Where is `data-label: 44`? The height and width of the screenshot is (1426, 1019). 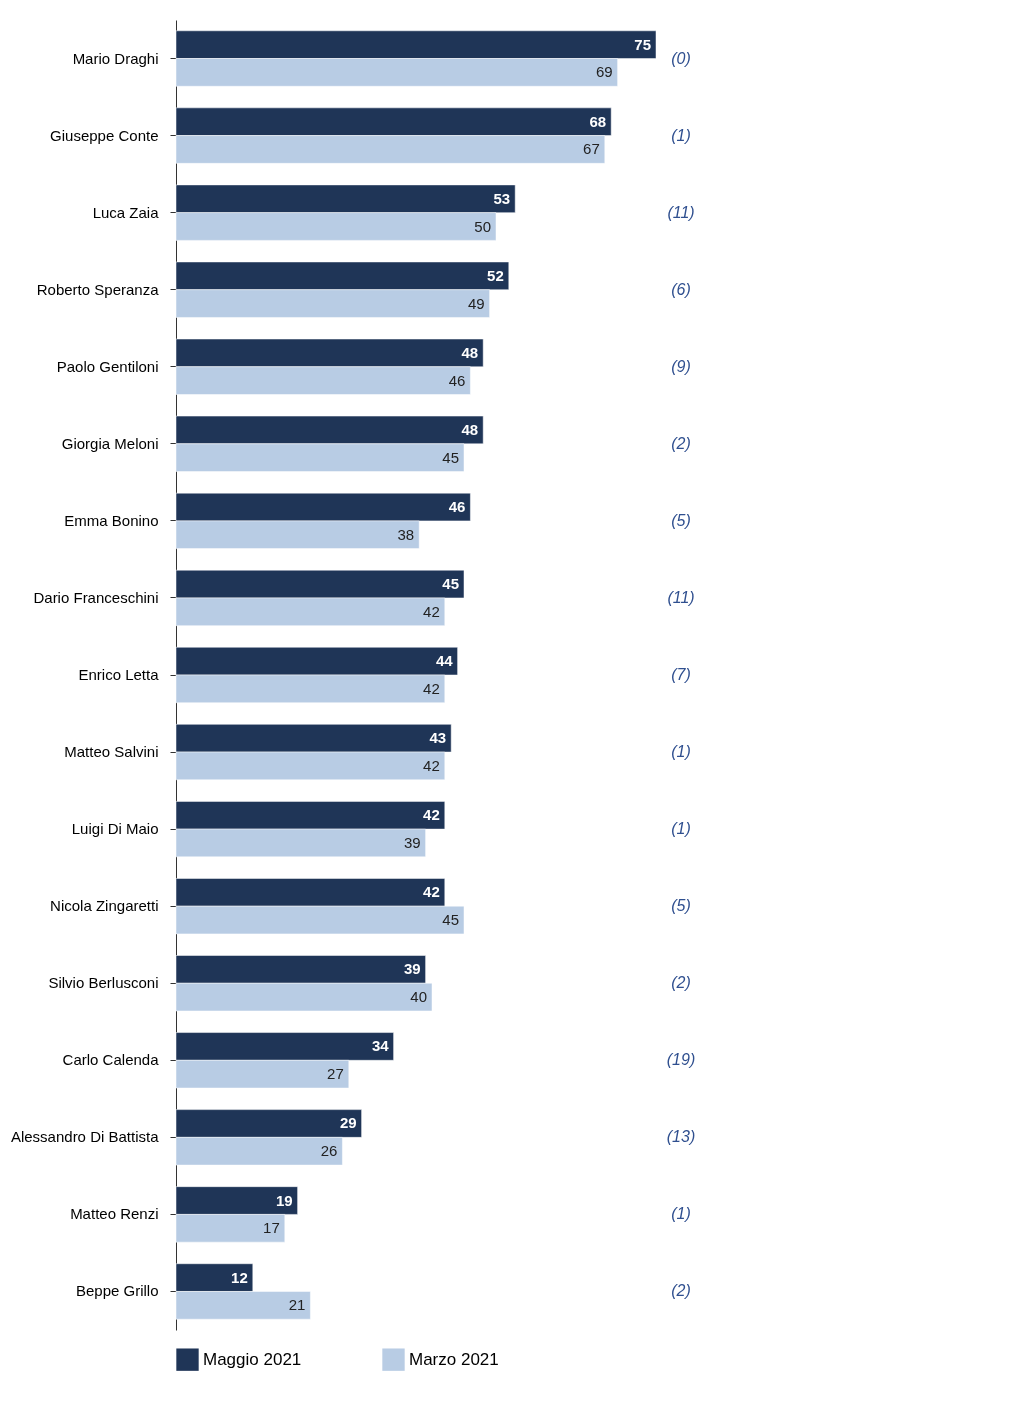
data-label: 44 is located at coordinates (444, 661).